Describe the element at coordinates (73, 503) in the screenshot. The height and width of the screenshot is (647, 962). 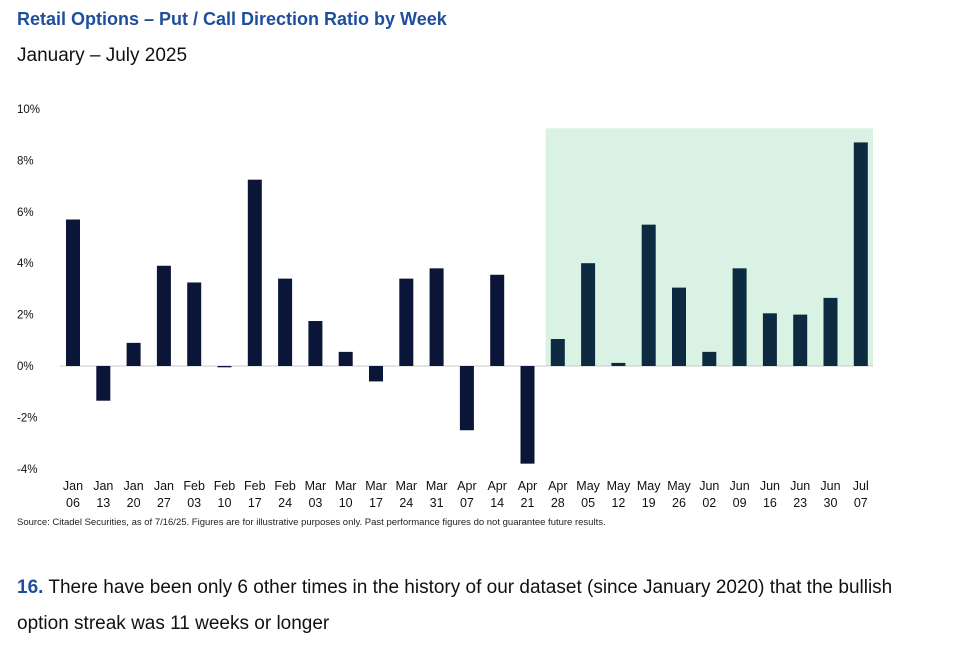
I see `x-tick-day: 06` at that location.